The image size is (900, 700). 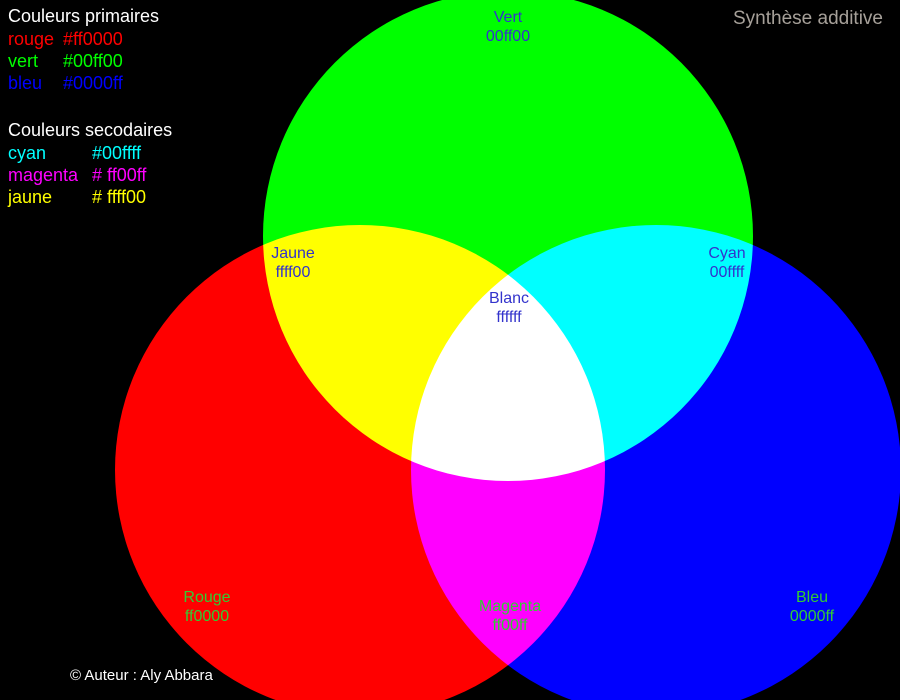 What do you see at coordinates (27, 153) in the screenshot?
I see `color-name: cyan` at bounding box center [27, 153].